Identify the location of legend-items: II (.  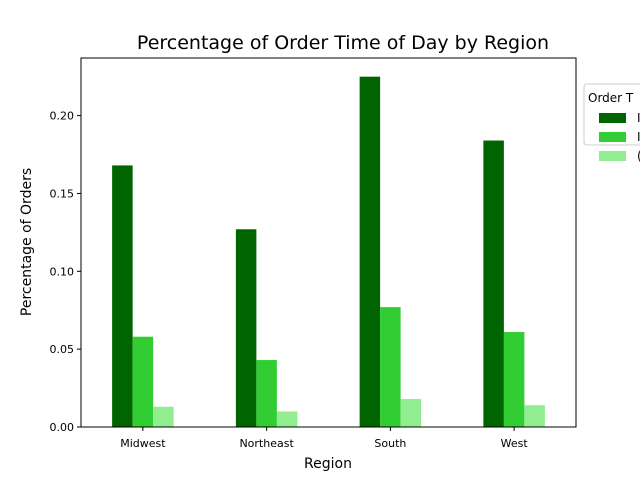
(619, 137).